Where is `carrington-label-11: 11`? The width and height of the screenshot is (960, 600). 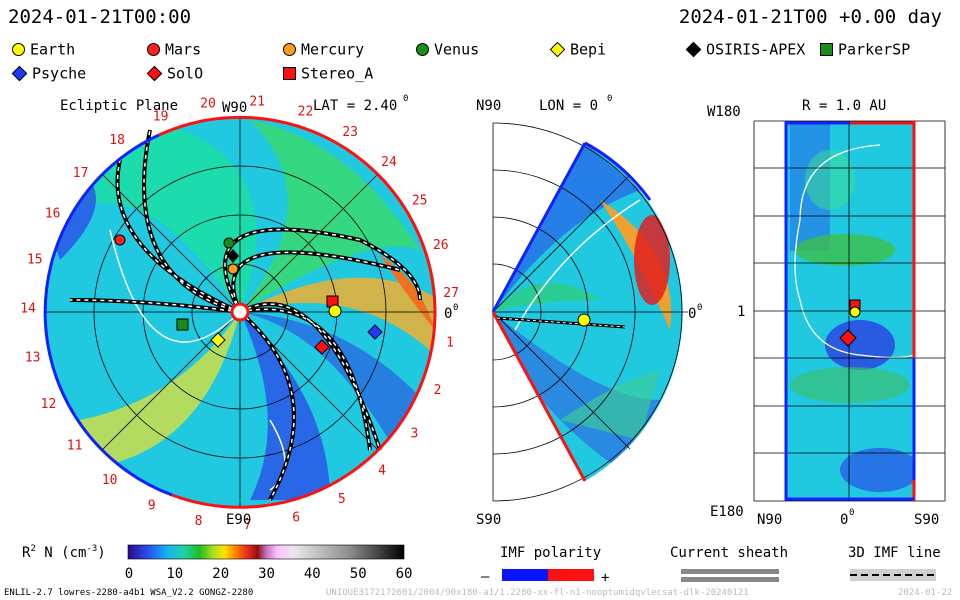
carrington-label-11: 11 is located at coordinates (75, 446).